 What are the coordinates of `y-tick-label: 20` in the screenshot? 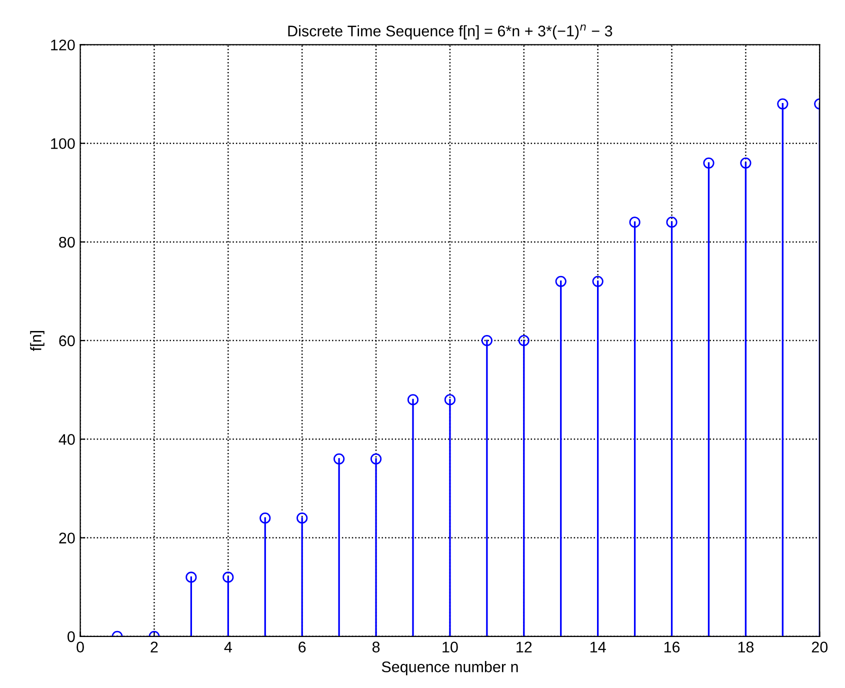 It's located at (67, 538).